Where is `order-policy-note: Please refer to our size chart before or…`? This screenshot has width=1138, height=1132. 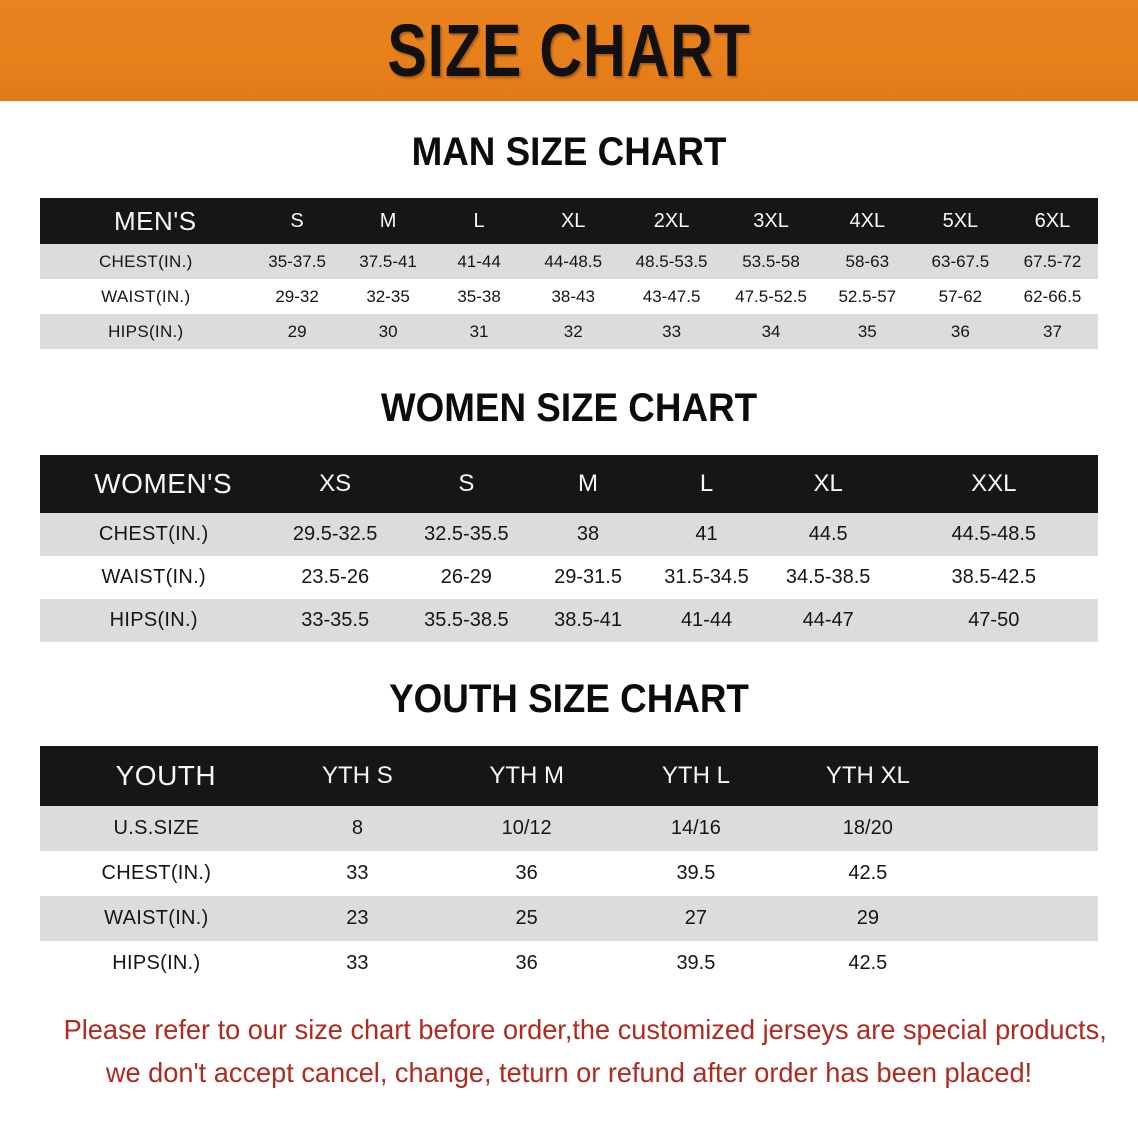
order-policy-note: Please refer to our size chart before or… is located at coordinates (581, 1051).